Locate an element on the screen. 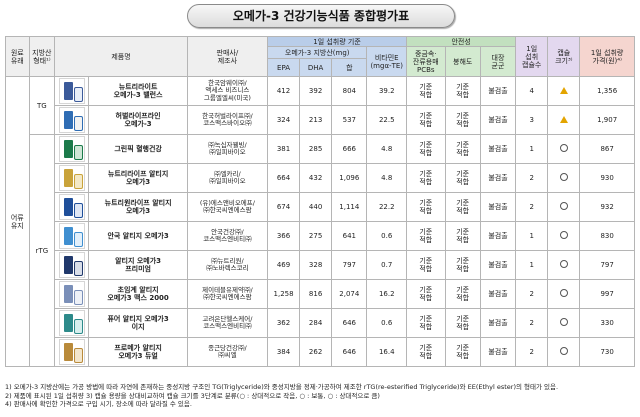  footnote-3: 4) 판매사에 확인한 가격으로 구입 시기, 장소에 따라 달라질 수 있음. is located at coordinates (98, 404).